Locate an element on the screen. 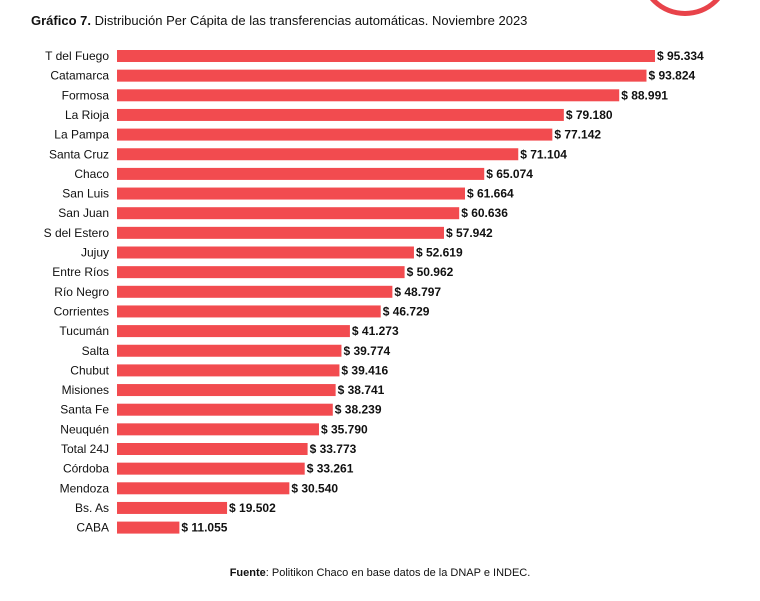 The image size is (760, 601). category-label: Misiones is located at coordinates (85, 390).